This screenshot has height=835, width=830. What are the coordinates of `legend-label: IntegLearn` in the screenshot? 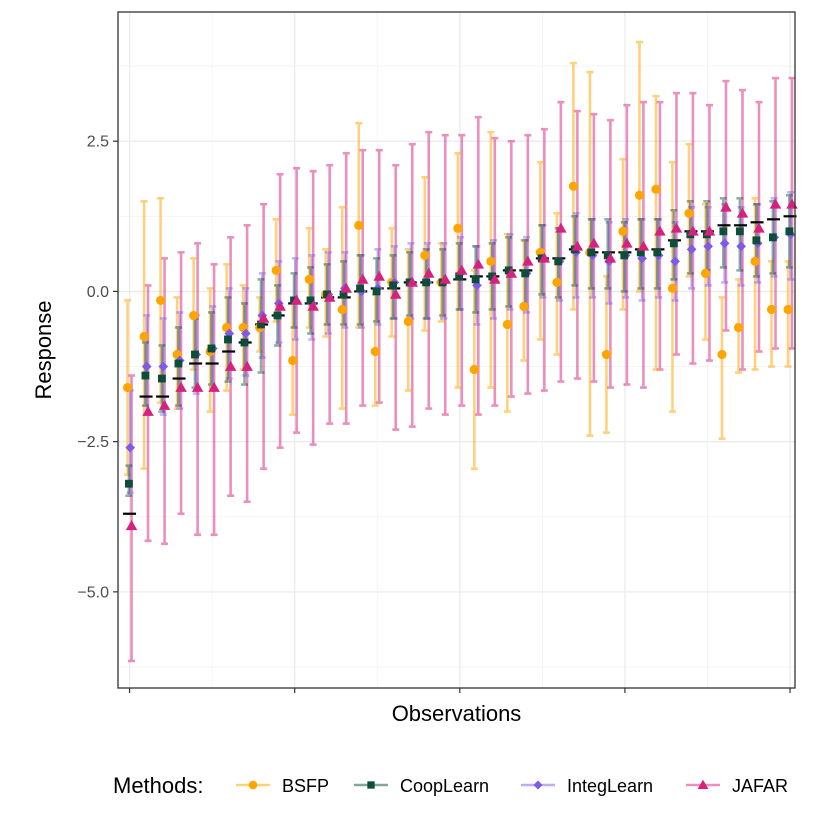 It's located at (610, 786).